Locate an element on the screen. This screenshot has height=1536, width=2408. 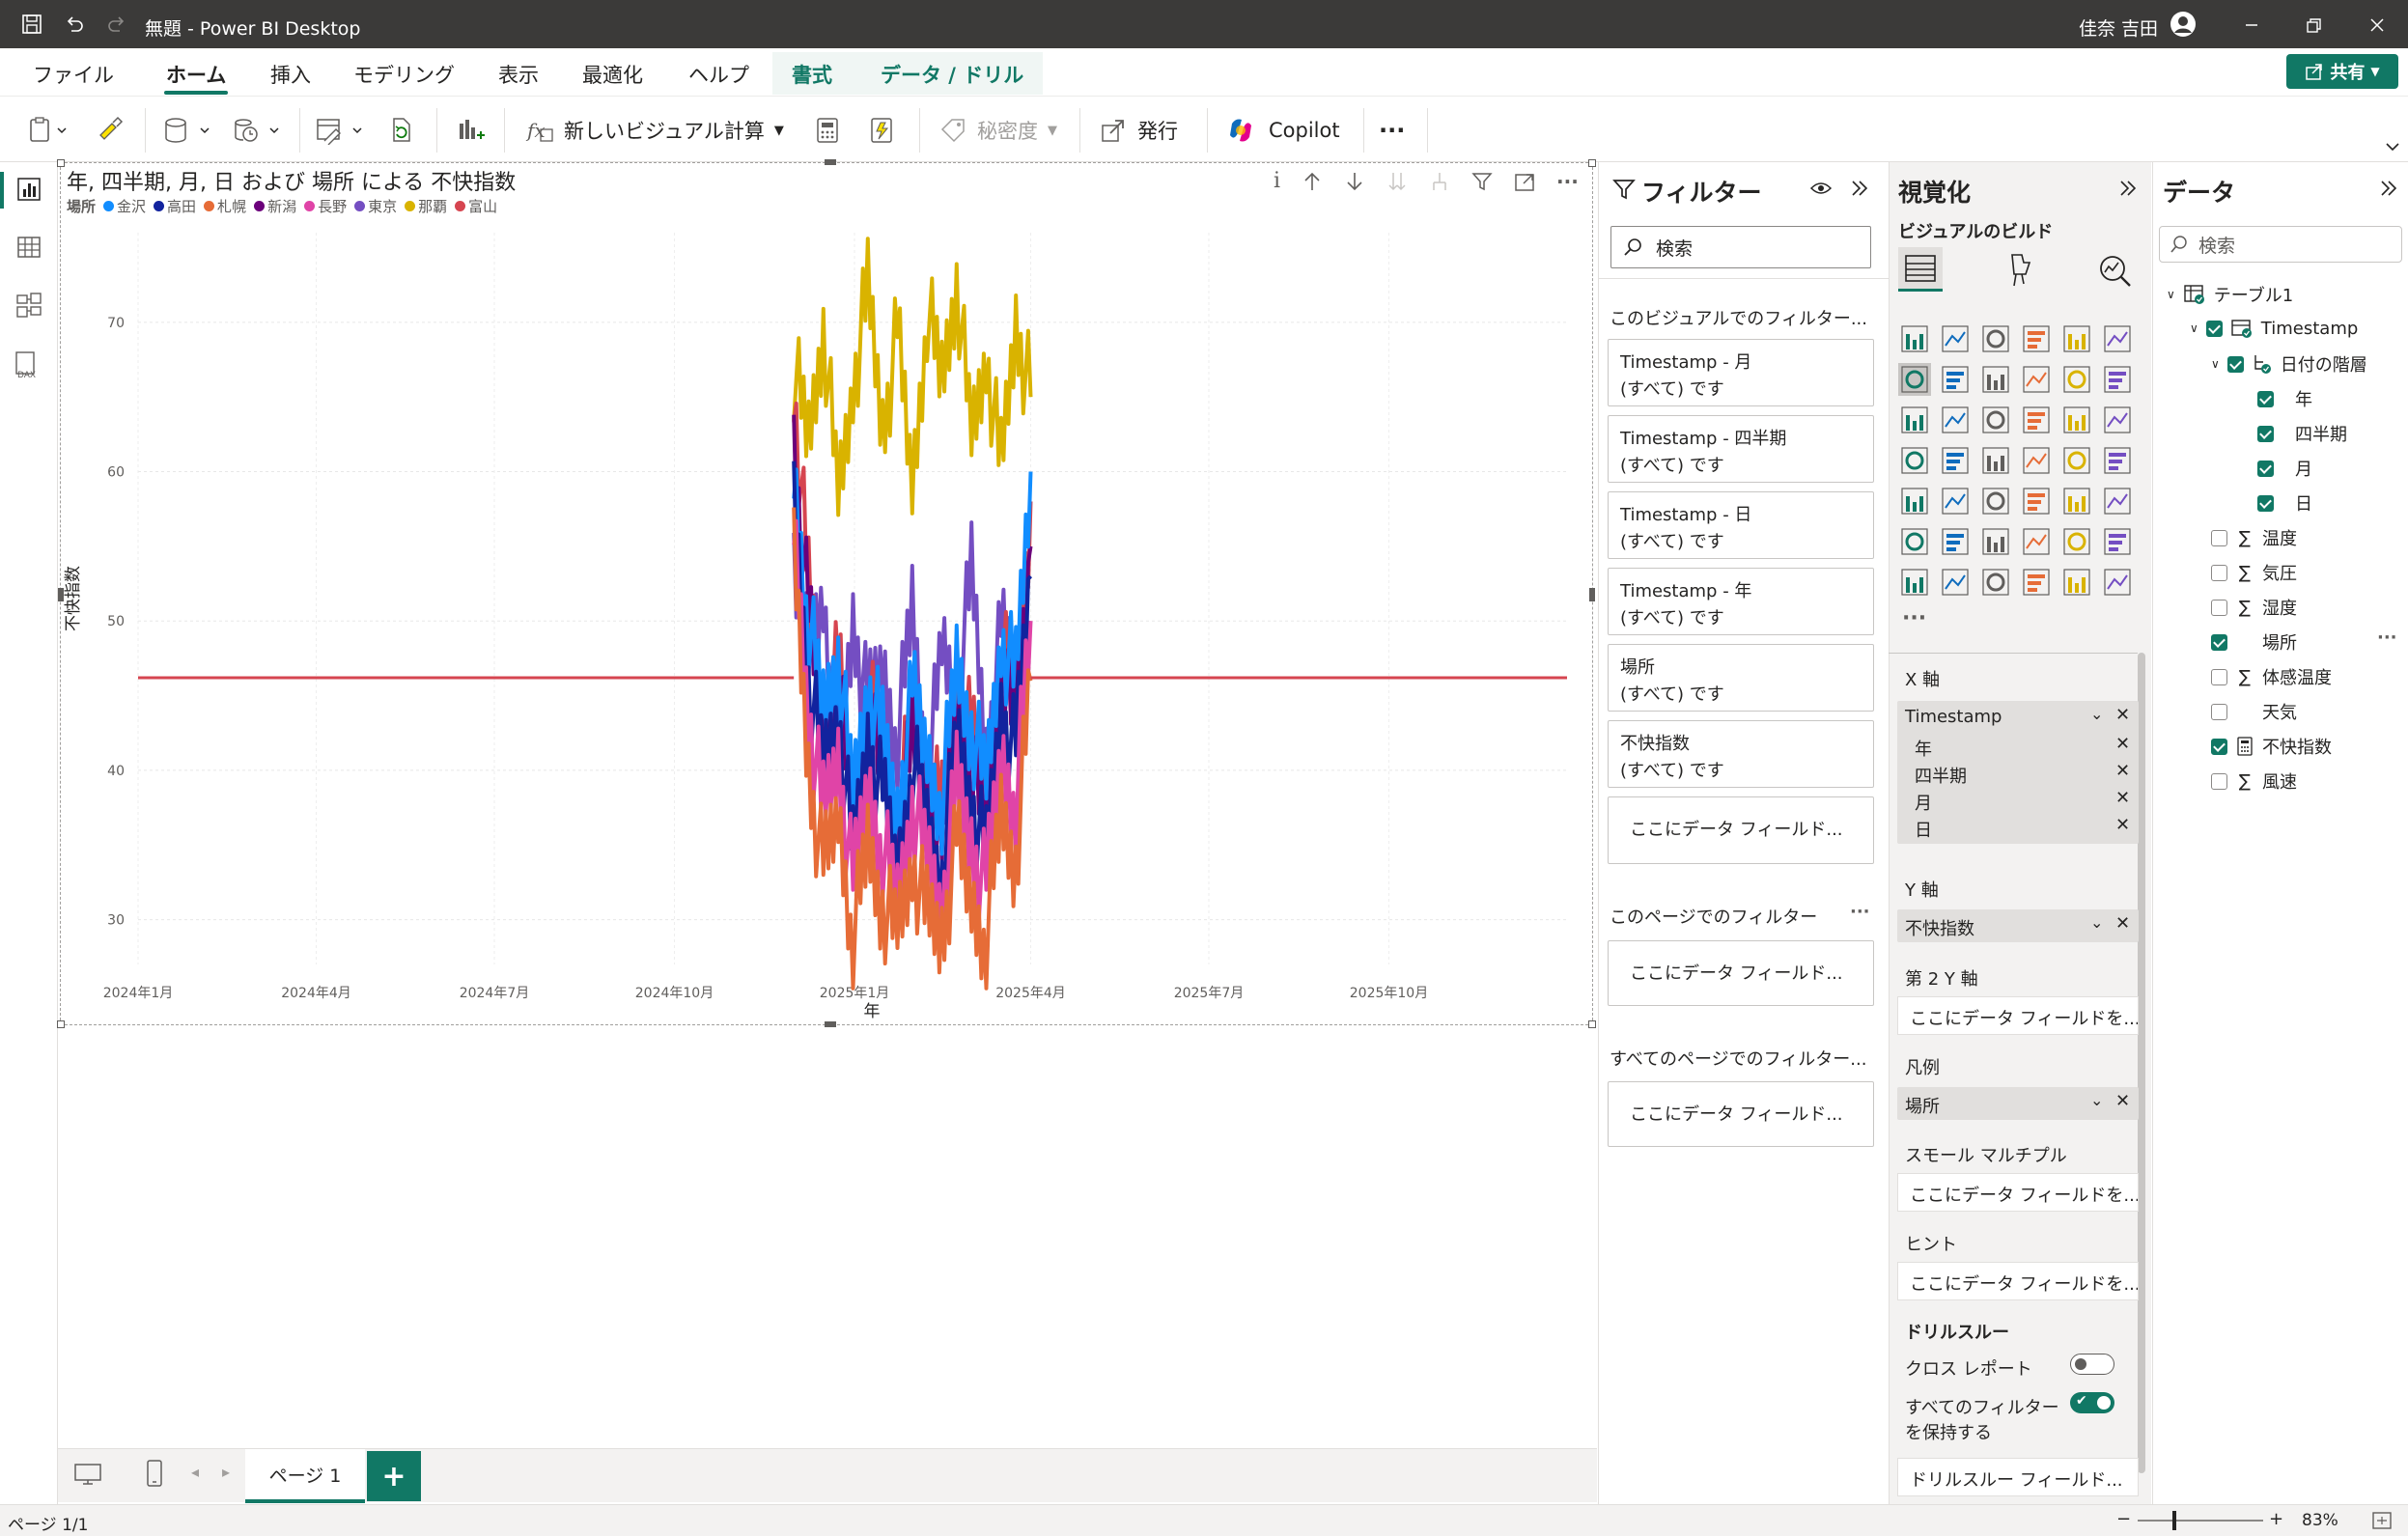
legend-item: 長野 is located at coordinates (326, 206).